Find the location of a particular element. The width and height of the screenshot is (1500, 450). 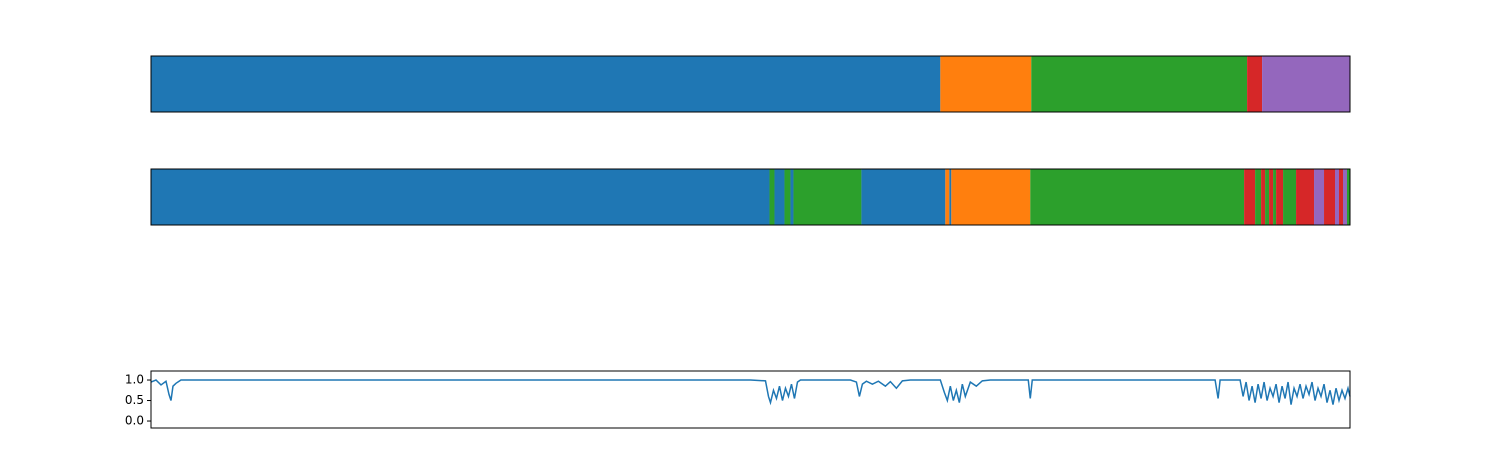

y-tick-label: 0.0 is located at coordinates (134, 421).